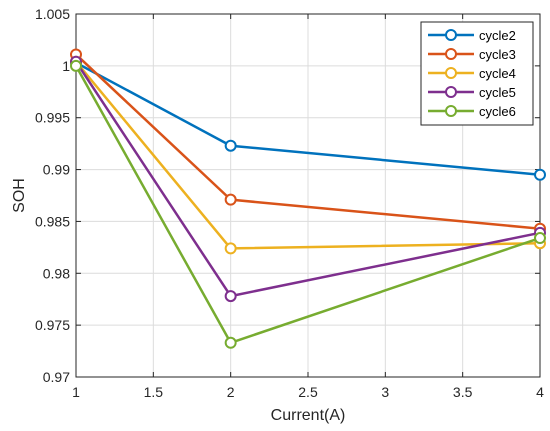 The width and height of the screenshot is (550, 431). Describe the element at coordinates (56, 273) in the screenshot. I see `y-tick-label: 0.98` at that location.